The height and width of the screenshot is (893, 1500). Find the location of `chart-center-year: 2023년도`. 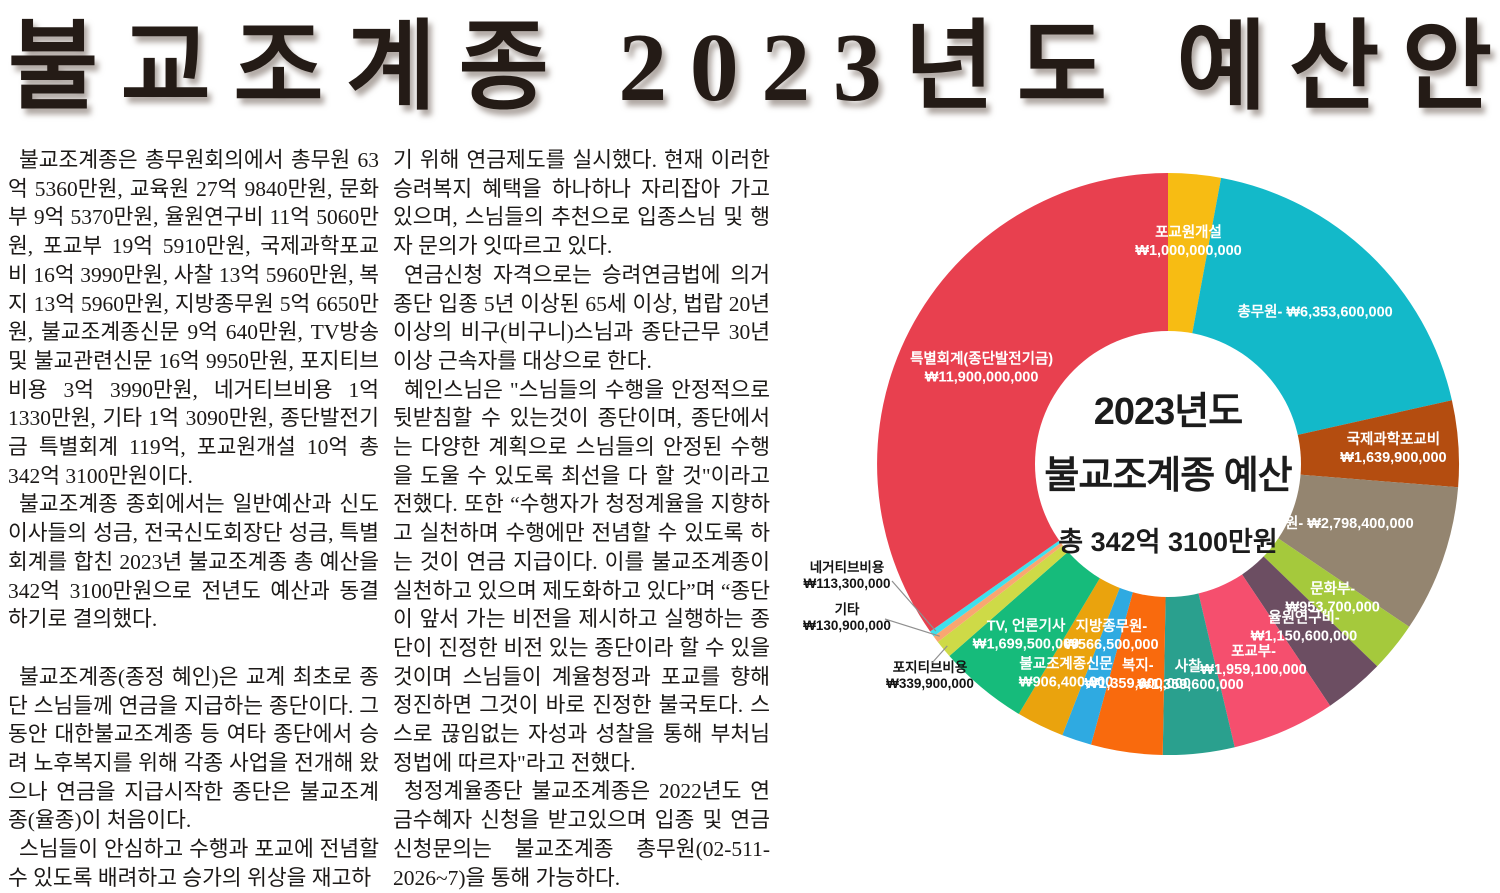

chart-center-year: 2023년도 is located at coordinates (1168, 412).